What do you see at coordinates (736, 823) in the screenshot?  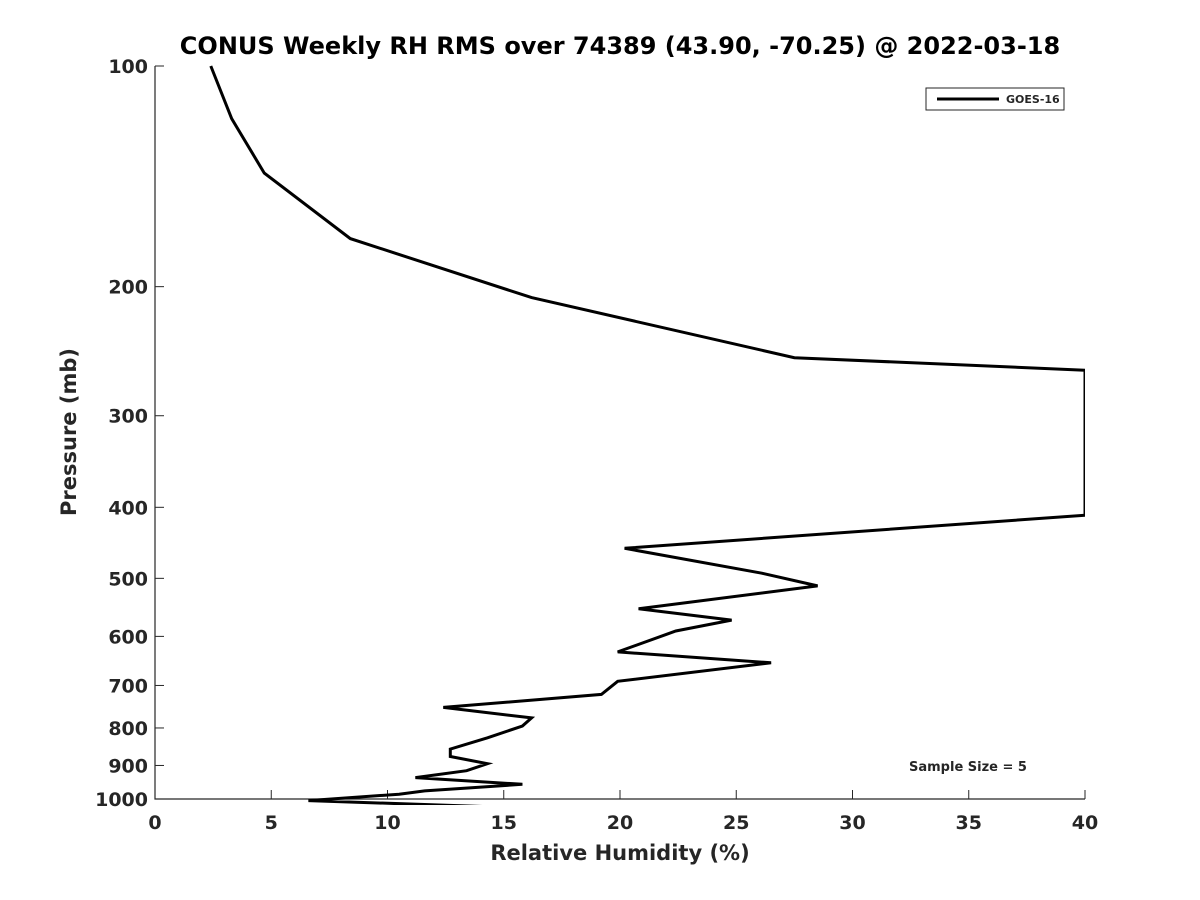 I see `x-tick-label: 25` at bounding box center [736, 823].